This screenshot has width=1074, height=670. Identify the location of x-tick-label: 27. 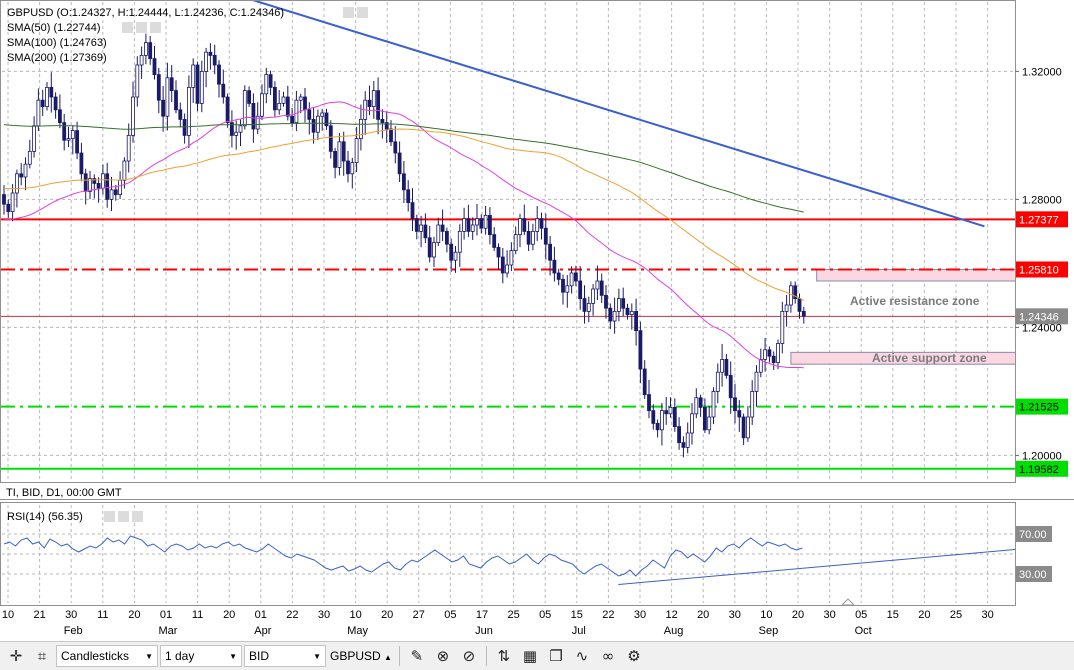
(419, 615).